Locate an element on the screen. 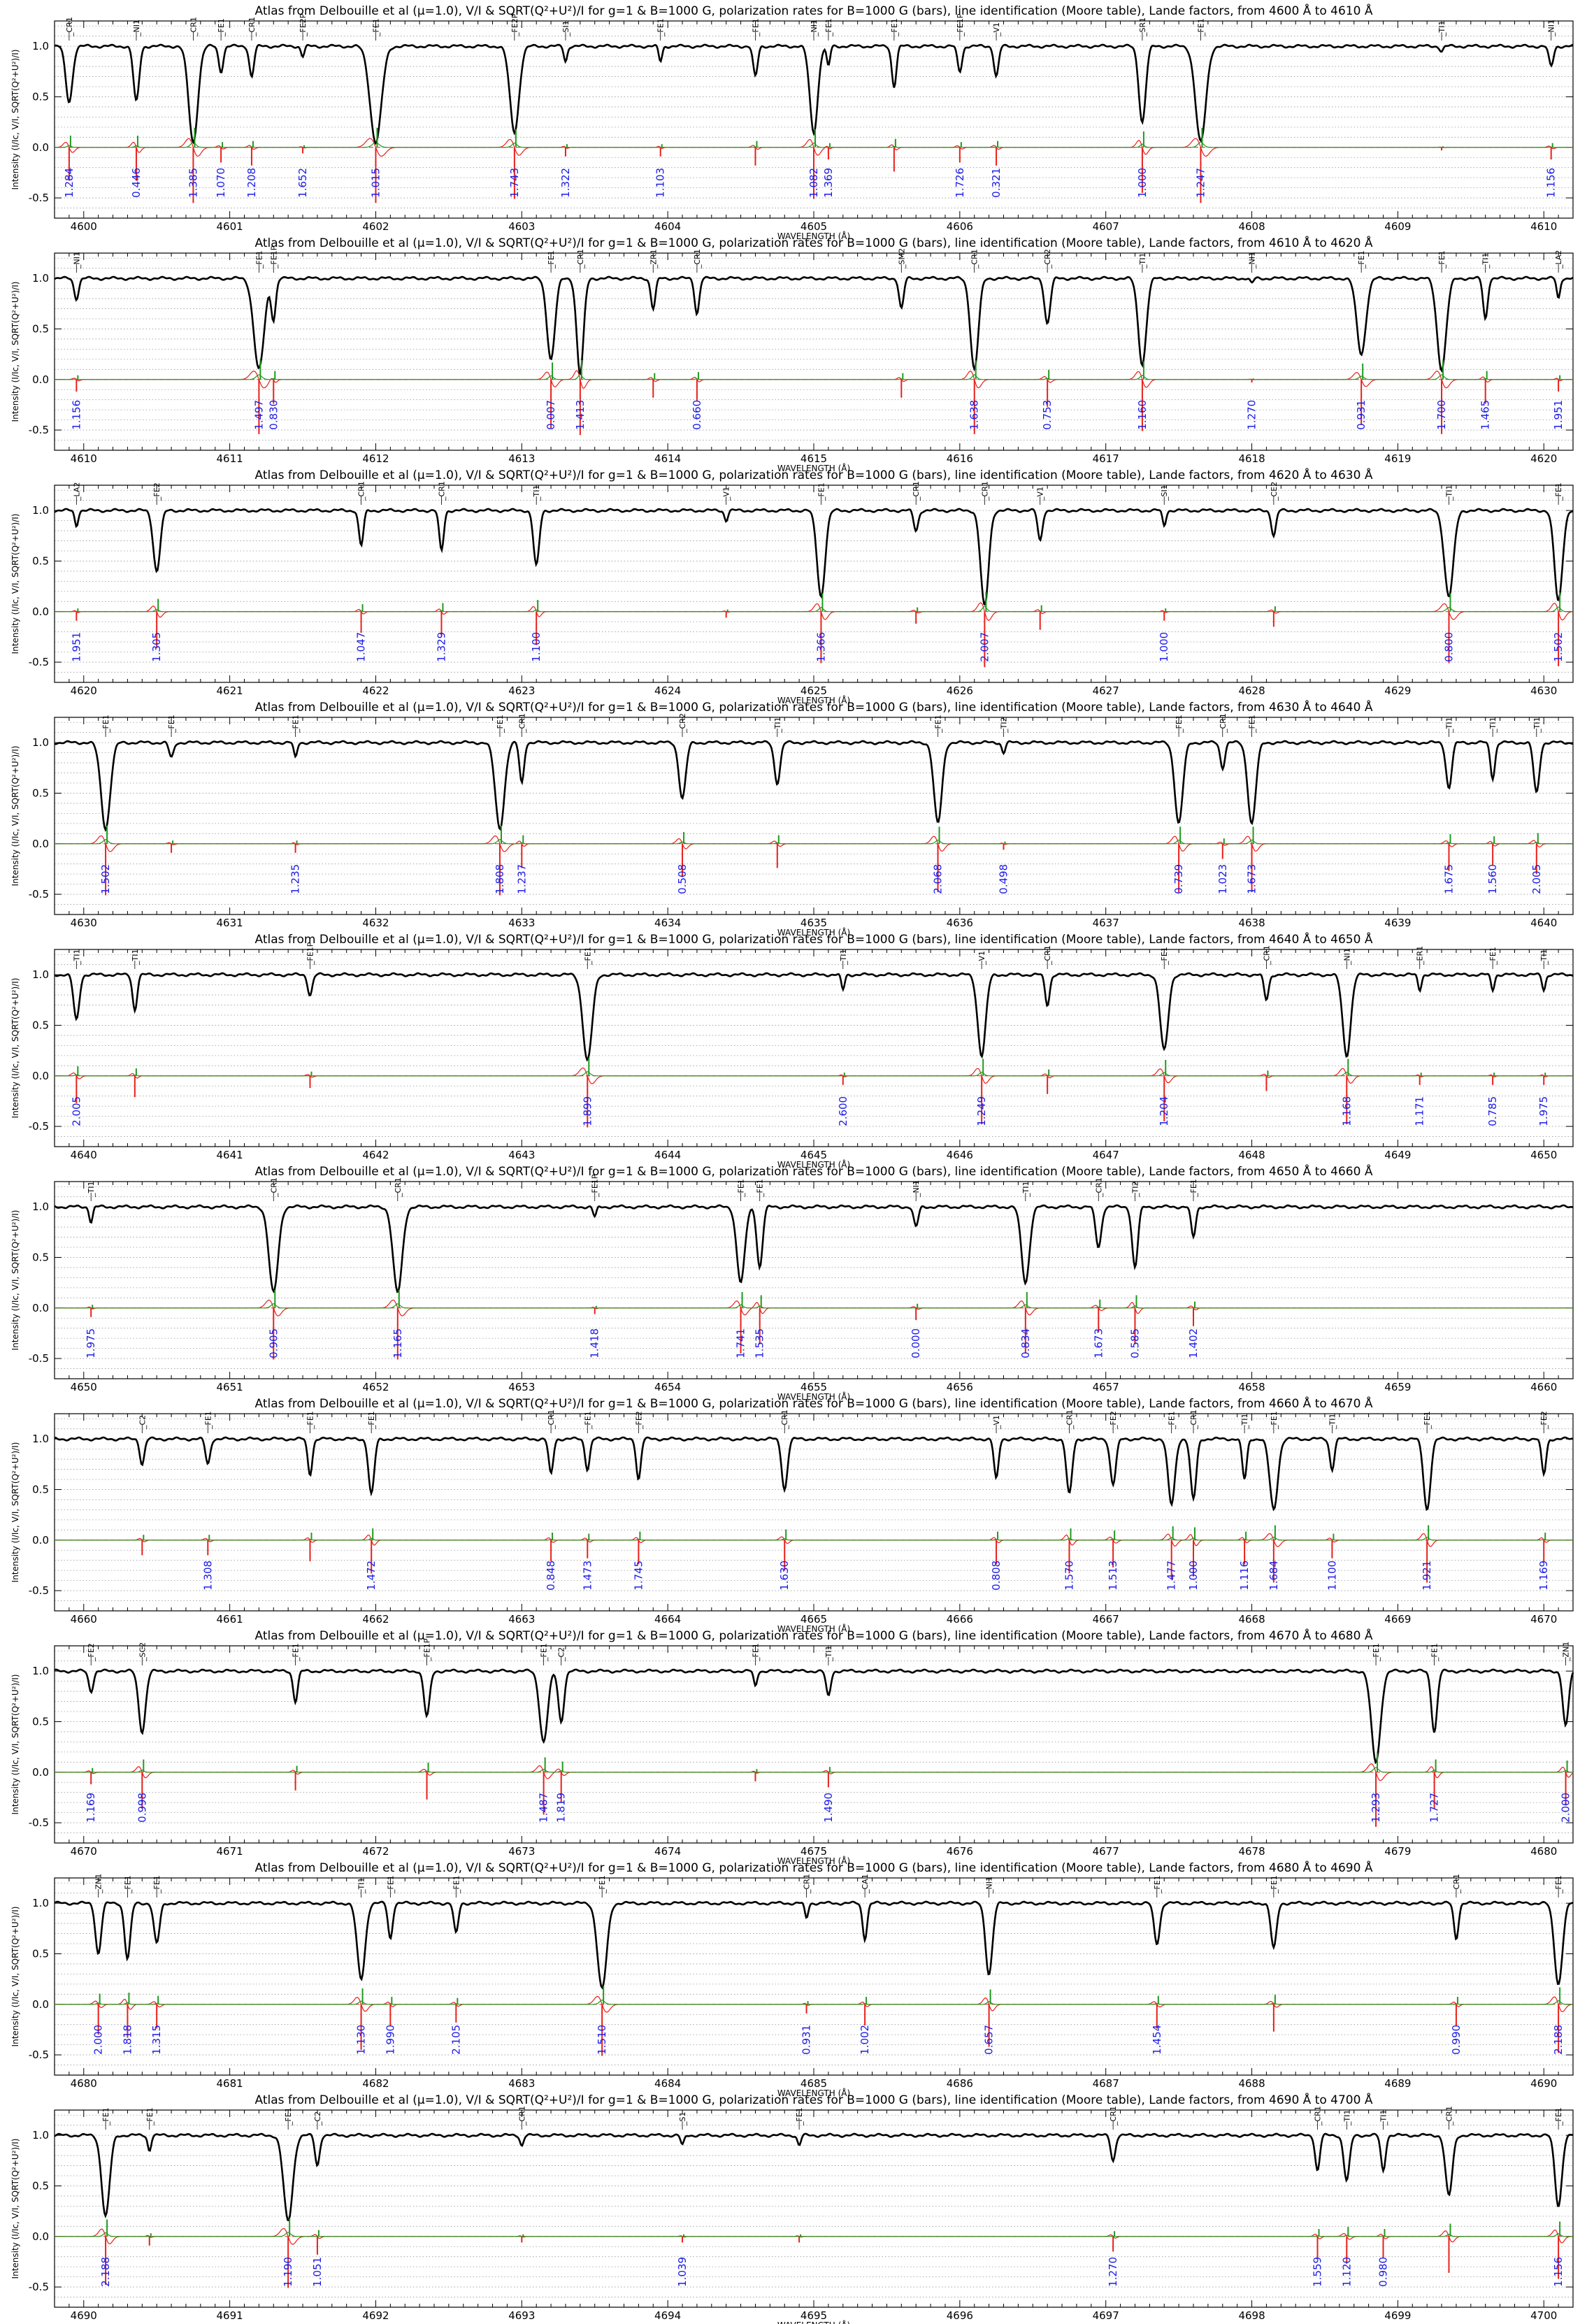  line-identification: _LA2 is located at coordinates (1558, 259).